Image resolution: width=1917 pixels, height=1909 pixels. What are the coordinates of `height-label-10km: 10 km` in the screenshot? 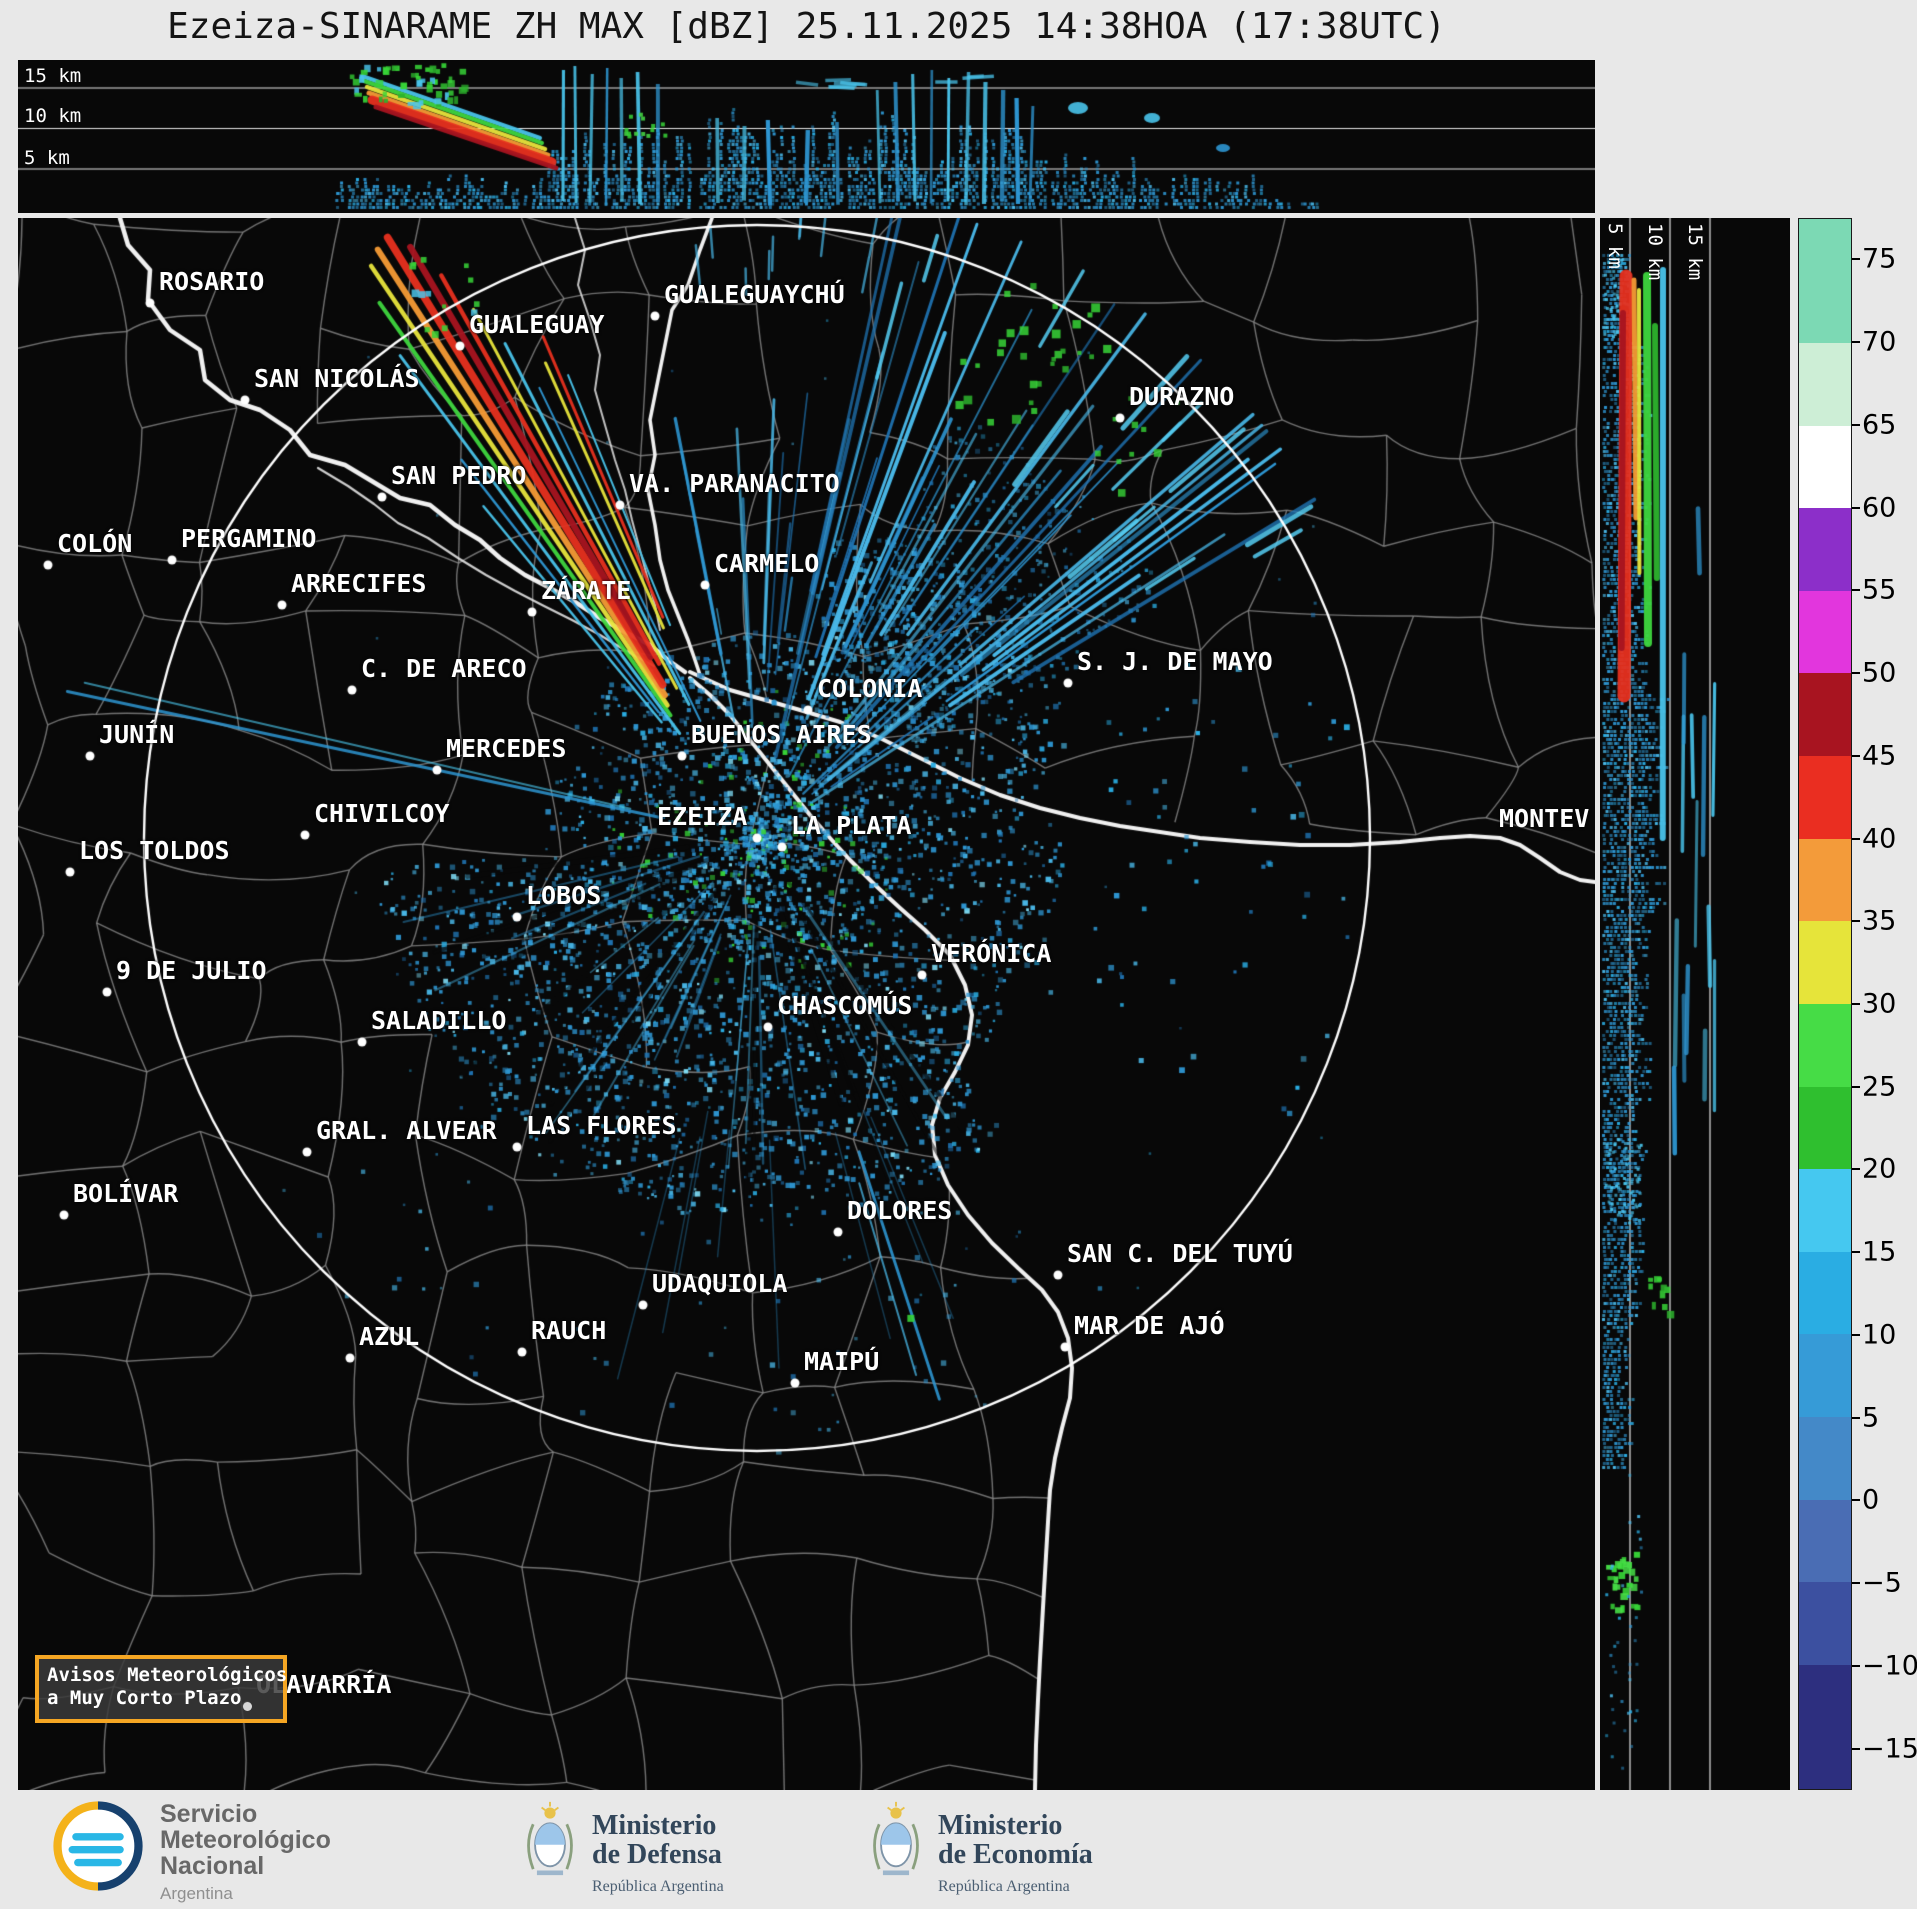 It's located at (53, 116).